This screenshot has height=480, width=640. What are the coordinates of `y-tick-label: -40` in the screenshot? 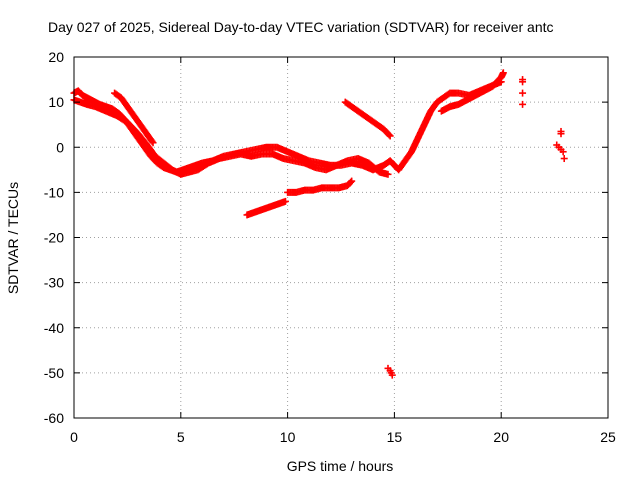 It's located at (54, 328).